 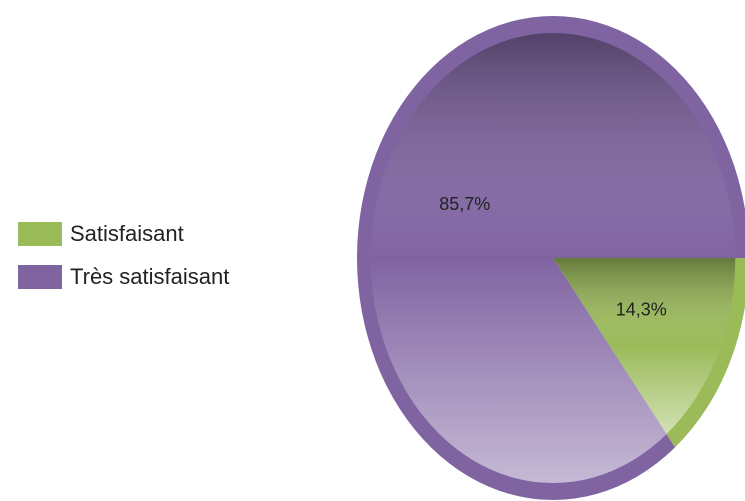 I want to click on legend-text: Satisfaisant, so click(x=127, y=233).